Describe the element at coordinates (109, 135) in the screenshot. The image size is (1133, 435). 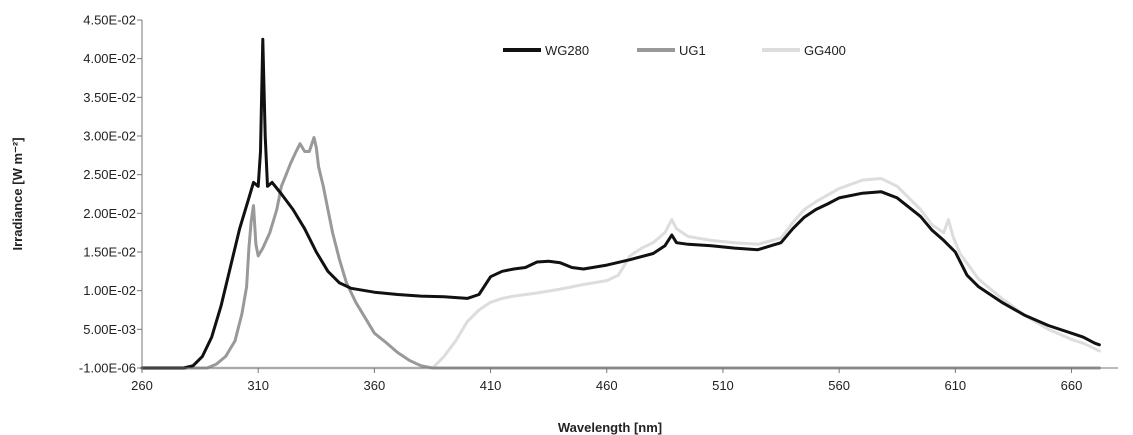
I see `y-tick-label: 3.00E-02` at that location.